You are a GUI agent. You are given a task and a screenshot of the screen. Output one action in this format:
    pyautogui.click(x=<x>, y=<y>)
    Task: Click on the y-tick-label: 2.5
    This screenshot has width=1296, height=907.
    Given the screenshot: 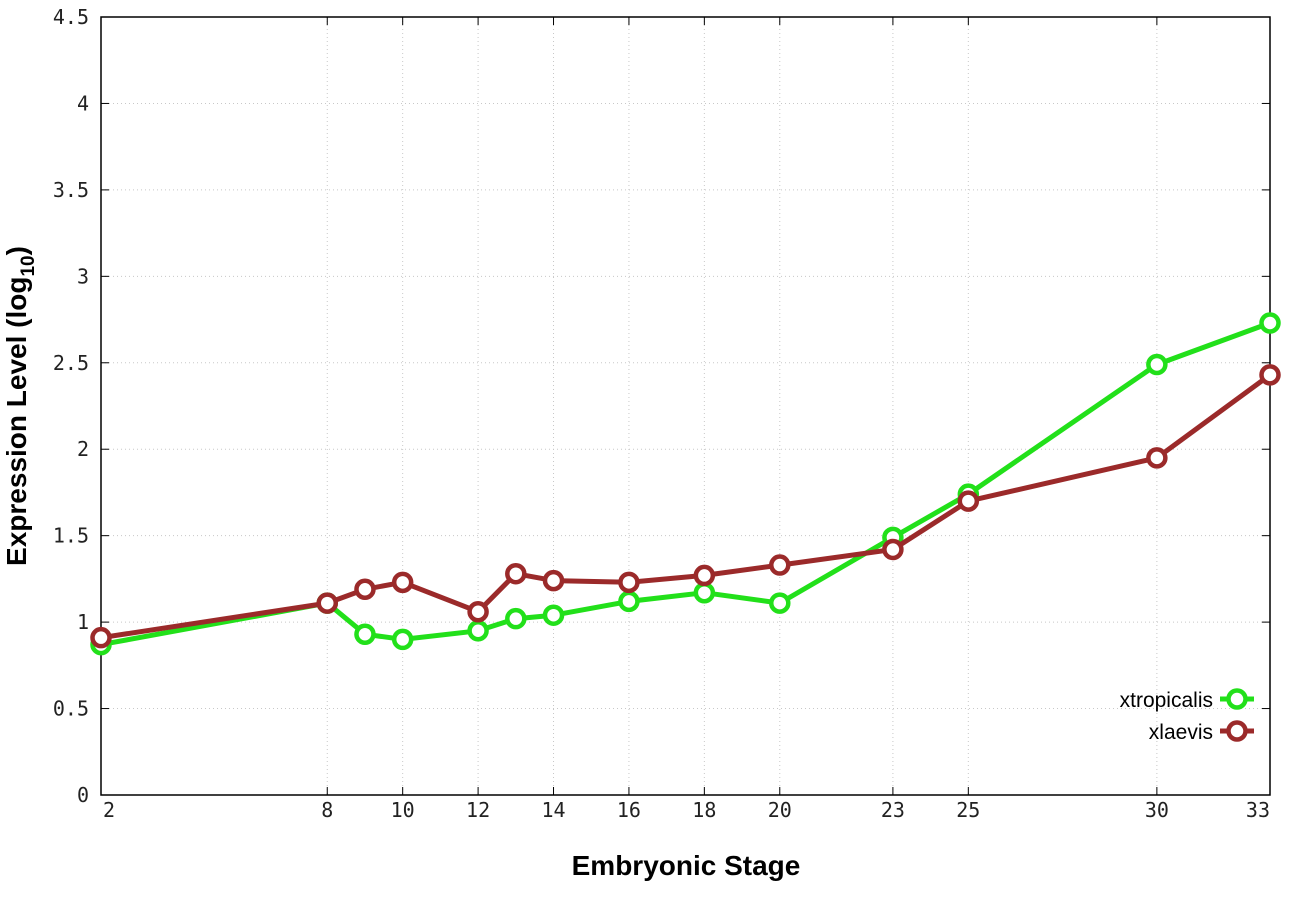 What is the action you would take?
    pyautogui.click(x=71, y=363)
    